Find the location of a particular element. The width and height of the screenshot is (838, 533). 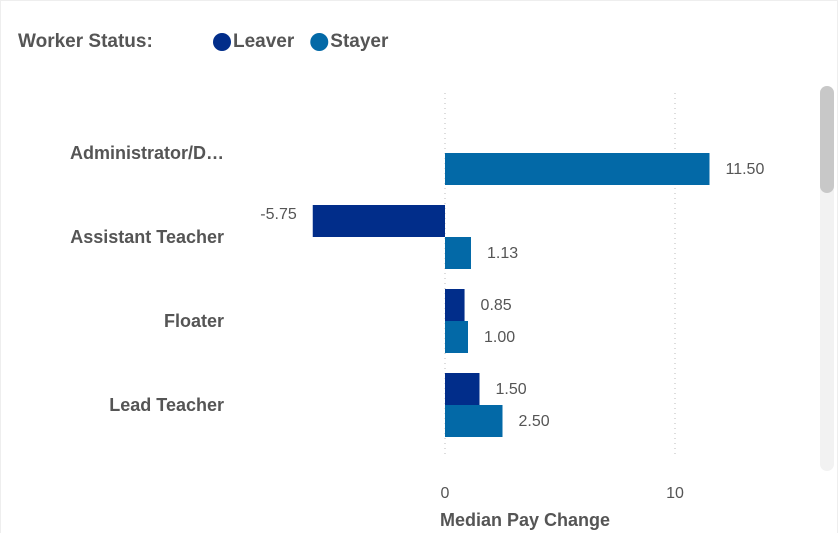

value-label: 2.50 is located at coordinates (534, 421).